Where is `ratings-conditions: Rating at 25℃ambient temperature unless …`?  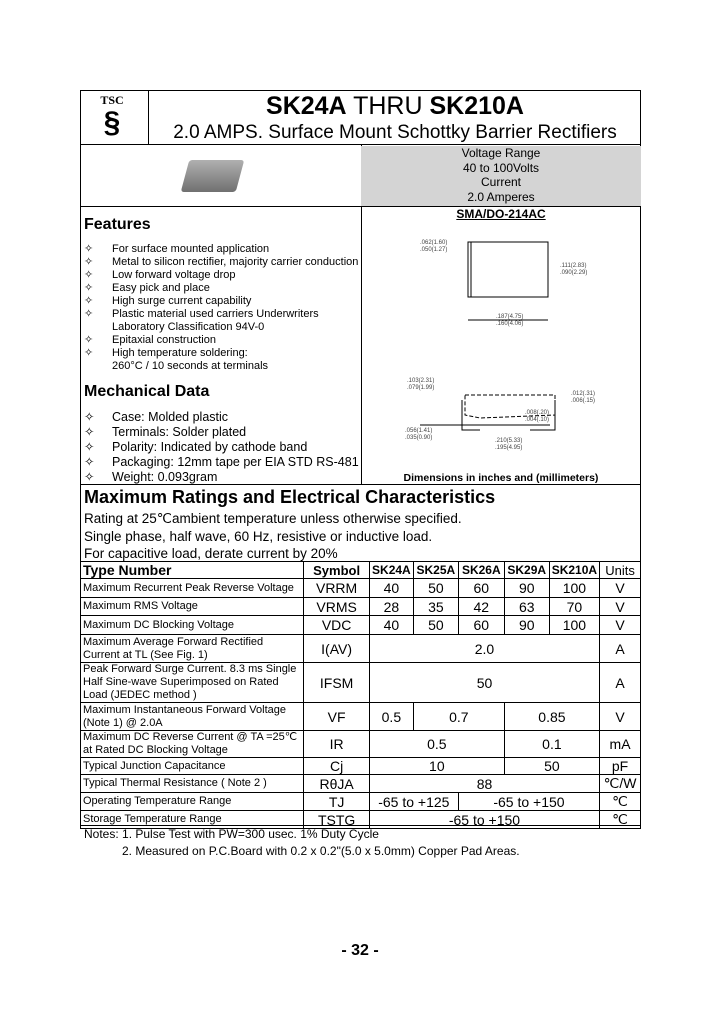 ratings-conditions: Rating at 25℃ambient temperature unless … is located at coordinates (273, 536).